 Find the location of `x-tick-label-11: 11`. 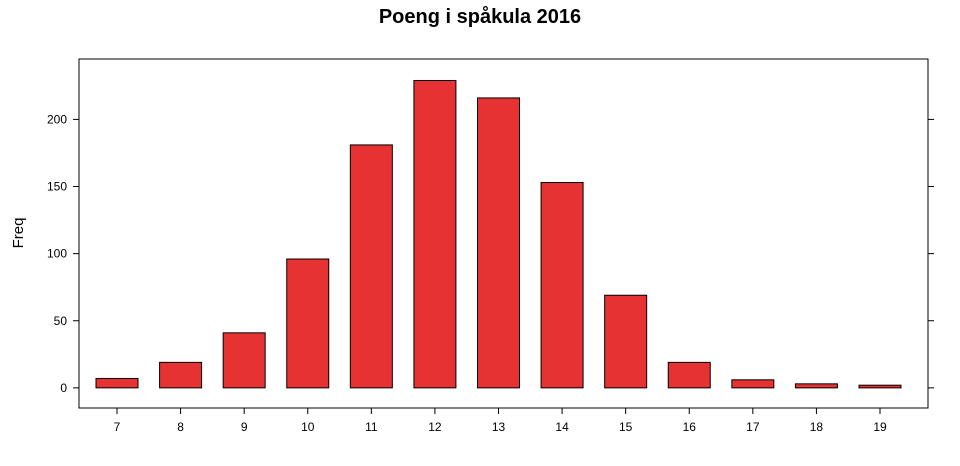

x-tick-label-11: 11 is located at coordinates (371, 427).